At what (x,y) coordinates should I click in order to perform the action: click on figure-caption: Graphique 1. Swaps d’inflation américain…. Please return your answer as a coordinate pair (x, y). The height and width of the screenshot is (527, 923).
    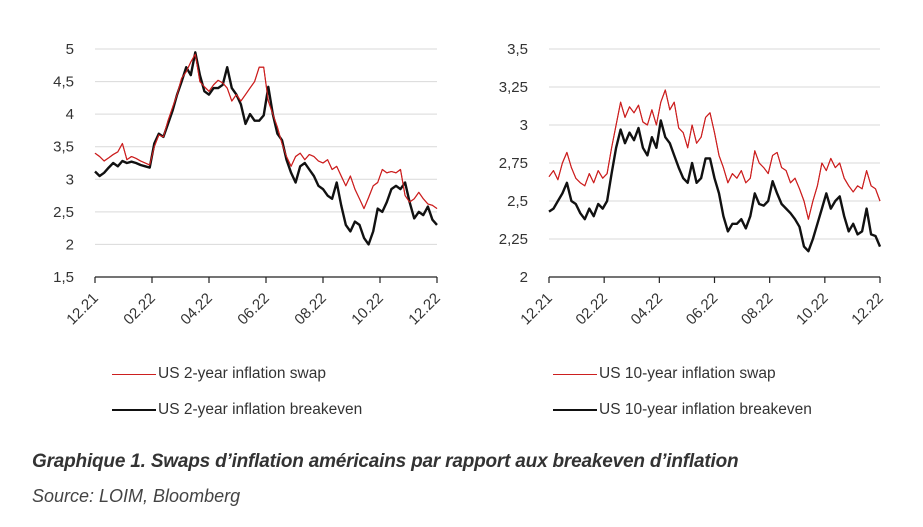
    Looking at the image, I should click on (385, 461).